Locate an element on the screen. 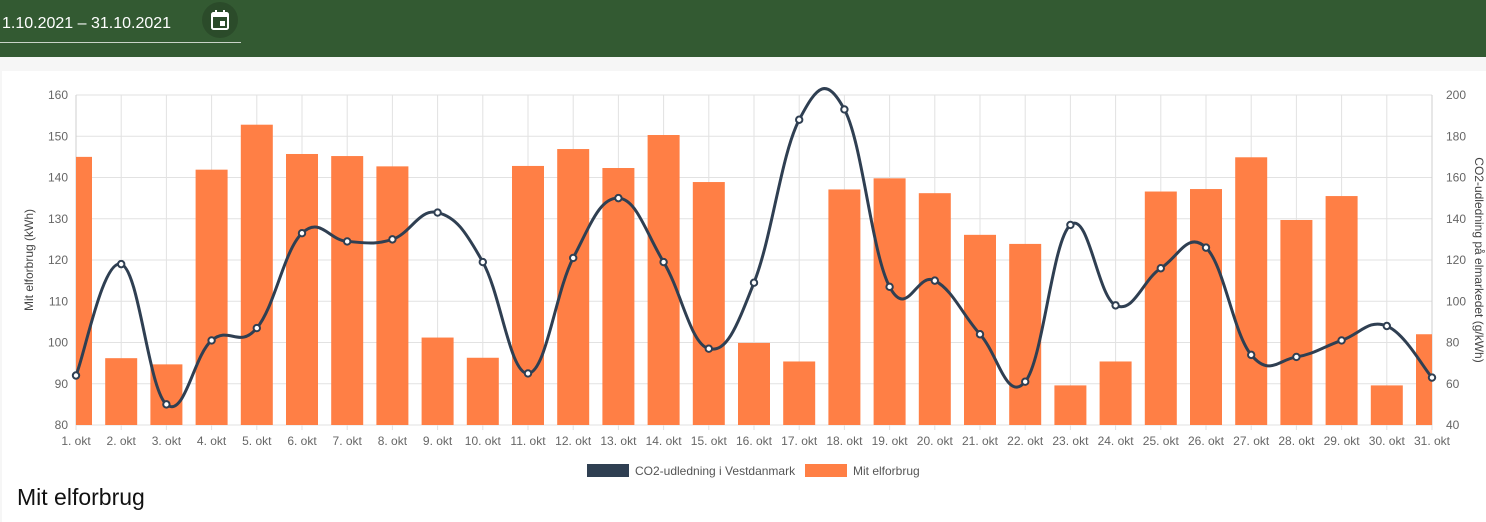  x-tick-label: 4. okt is located at coordinates (212, 441).